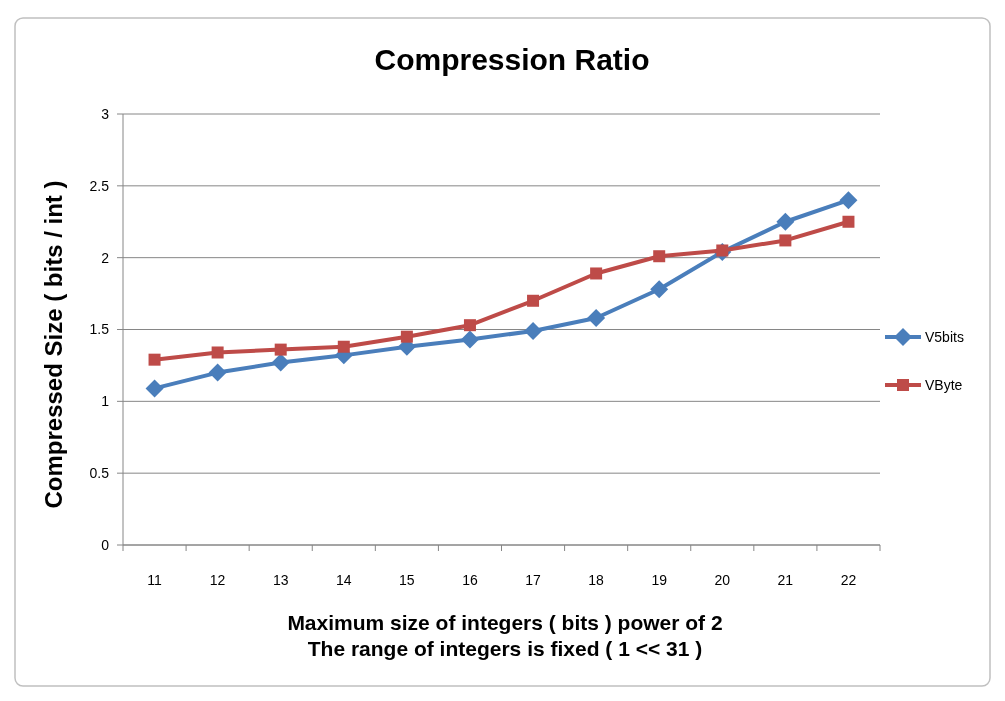 The height and width of the screenshot is (701, 1005). I want to click on y-tick-label: 2, so click(105, 257).